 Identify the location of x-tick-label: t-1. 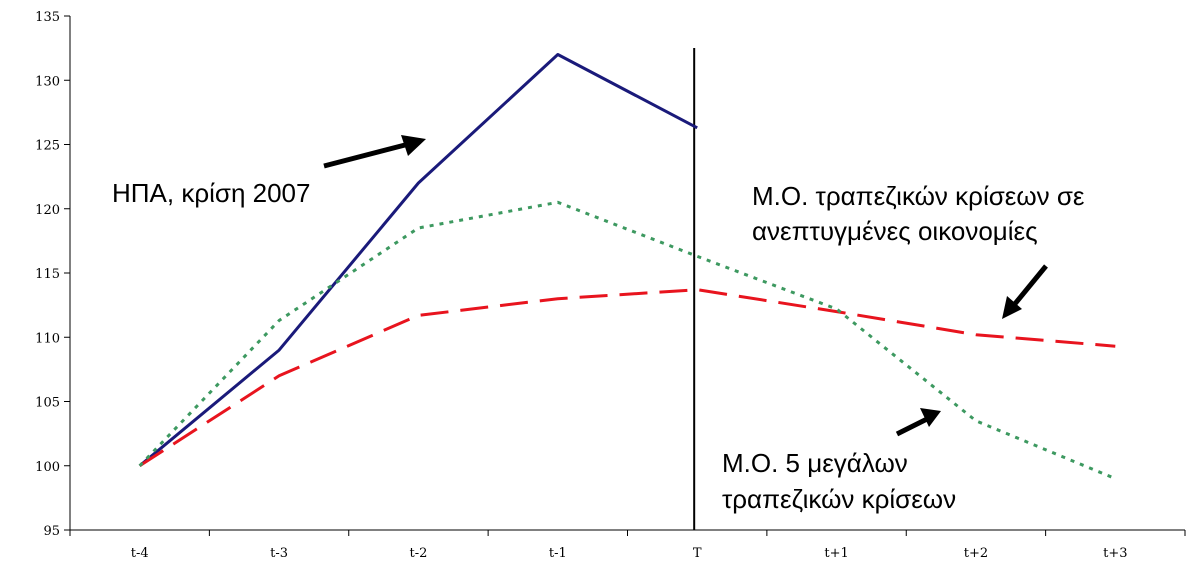
(558, 553).